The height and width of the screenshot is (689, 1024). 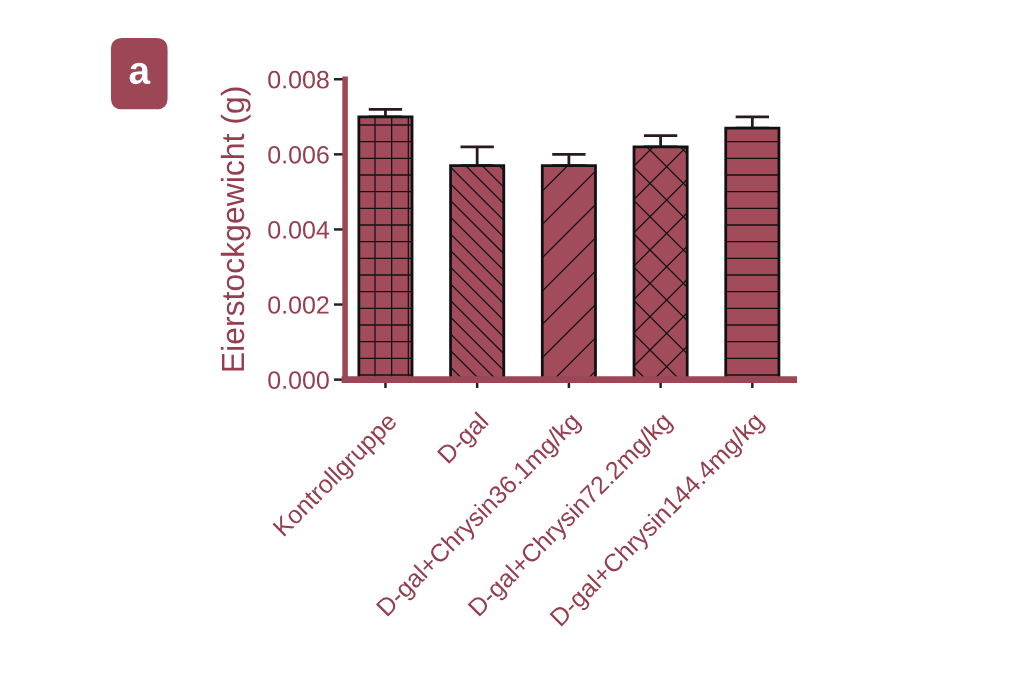 I want to click on y-tick-label: 0.006, so click(x=298, y=154).